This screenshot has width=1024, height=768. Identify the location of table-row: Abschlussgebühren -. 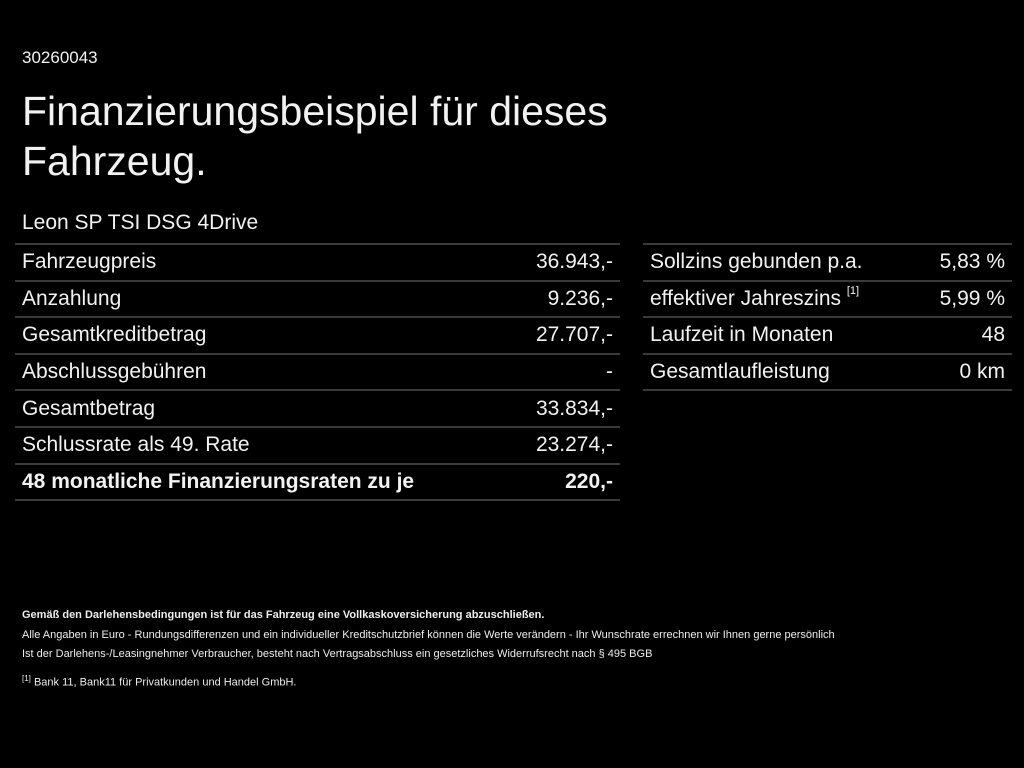
(317, 373).